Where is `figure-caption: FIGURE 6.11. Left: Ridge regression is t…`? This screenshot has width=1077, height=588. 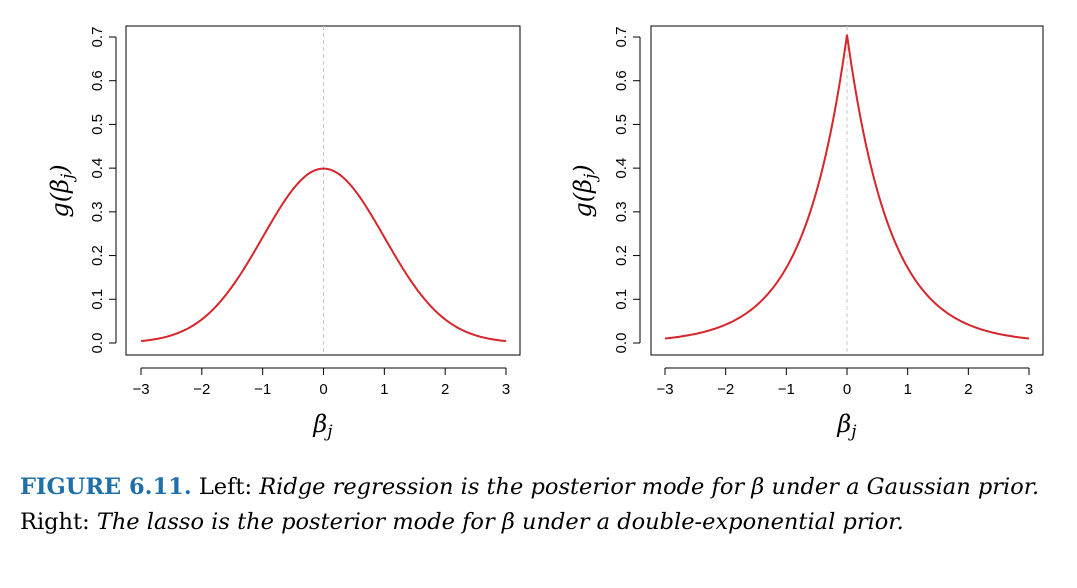 figure-caption: FIGURE 6.11. Left: Ridge regression is t… is located at coordinates (542, 505).